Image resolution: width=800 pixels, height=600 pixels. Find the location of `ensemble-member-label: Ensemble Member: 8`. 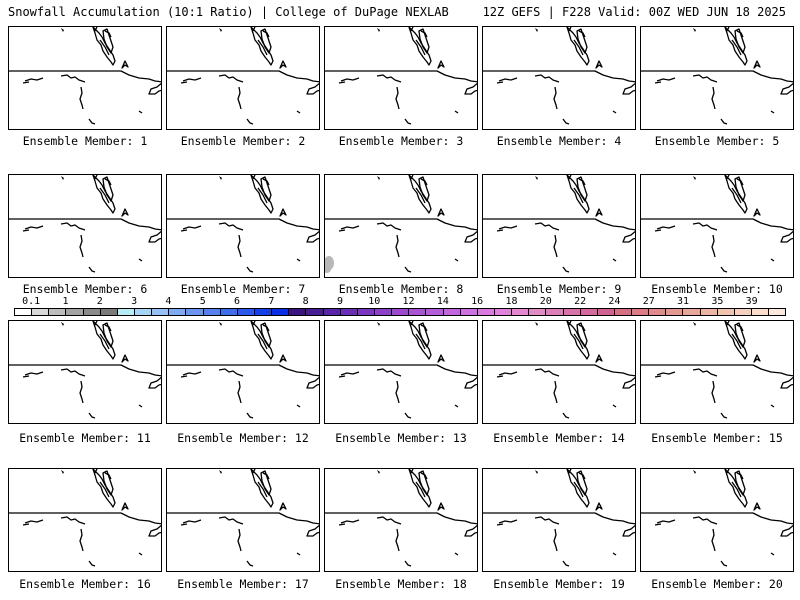

ensemble-member-label: Ensemble Member: 8 is located at coordinates (401, 289).